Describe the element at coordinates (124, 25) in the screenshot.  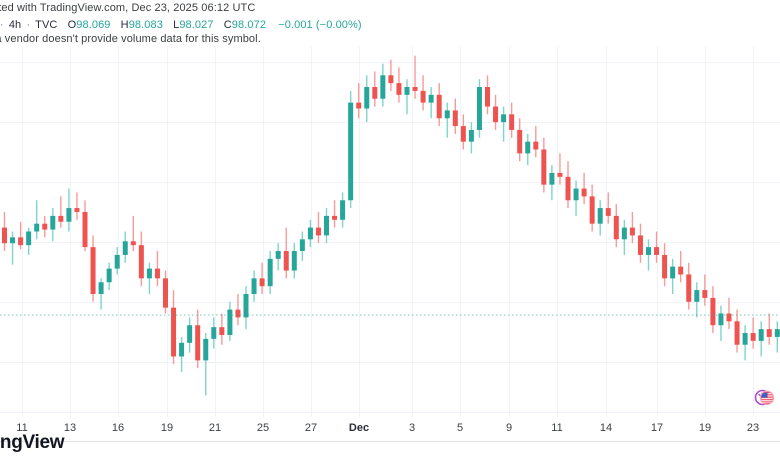
I see `high-label: H` at that location.